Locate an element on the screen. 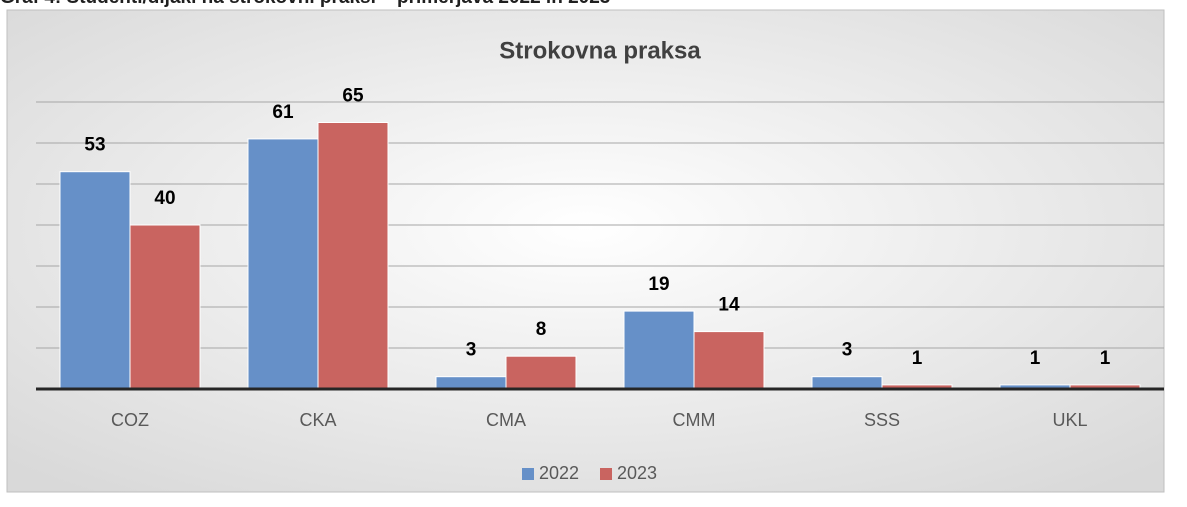  data-label: 65 is located at coordinates (353, 96).